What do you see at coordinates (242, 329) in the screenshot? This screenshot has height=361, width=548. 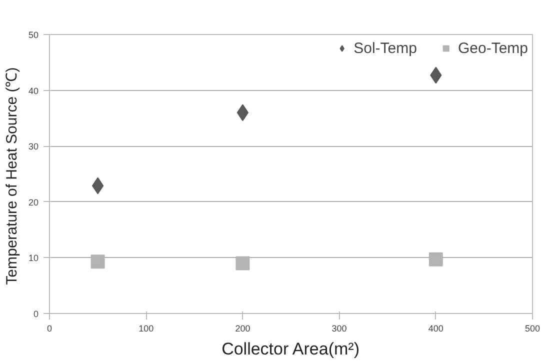 I see `x-tick-label: 200` at bounding box center [242, 329].